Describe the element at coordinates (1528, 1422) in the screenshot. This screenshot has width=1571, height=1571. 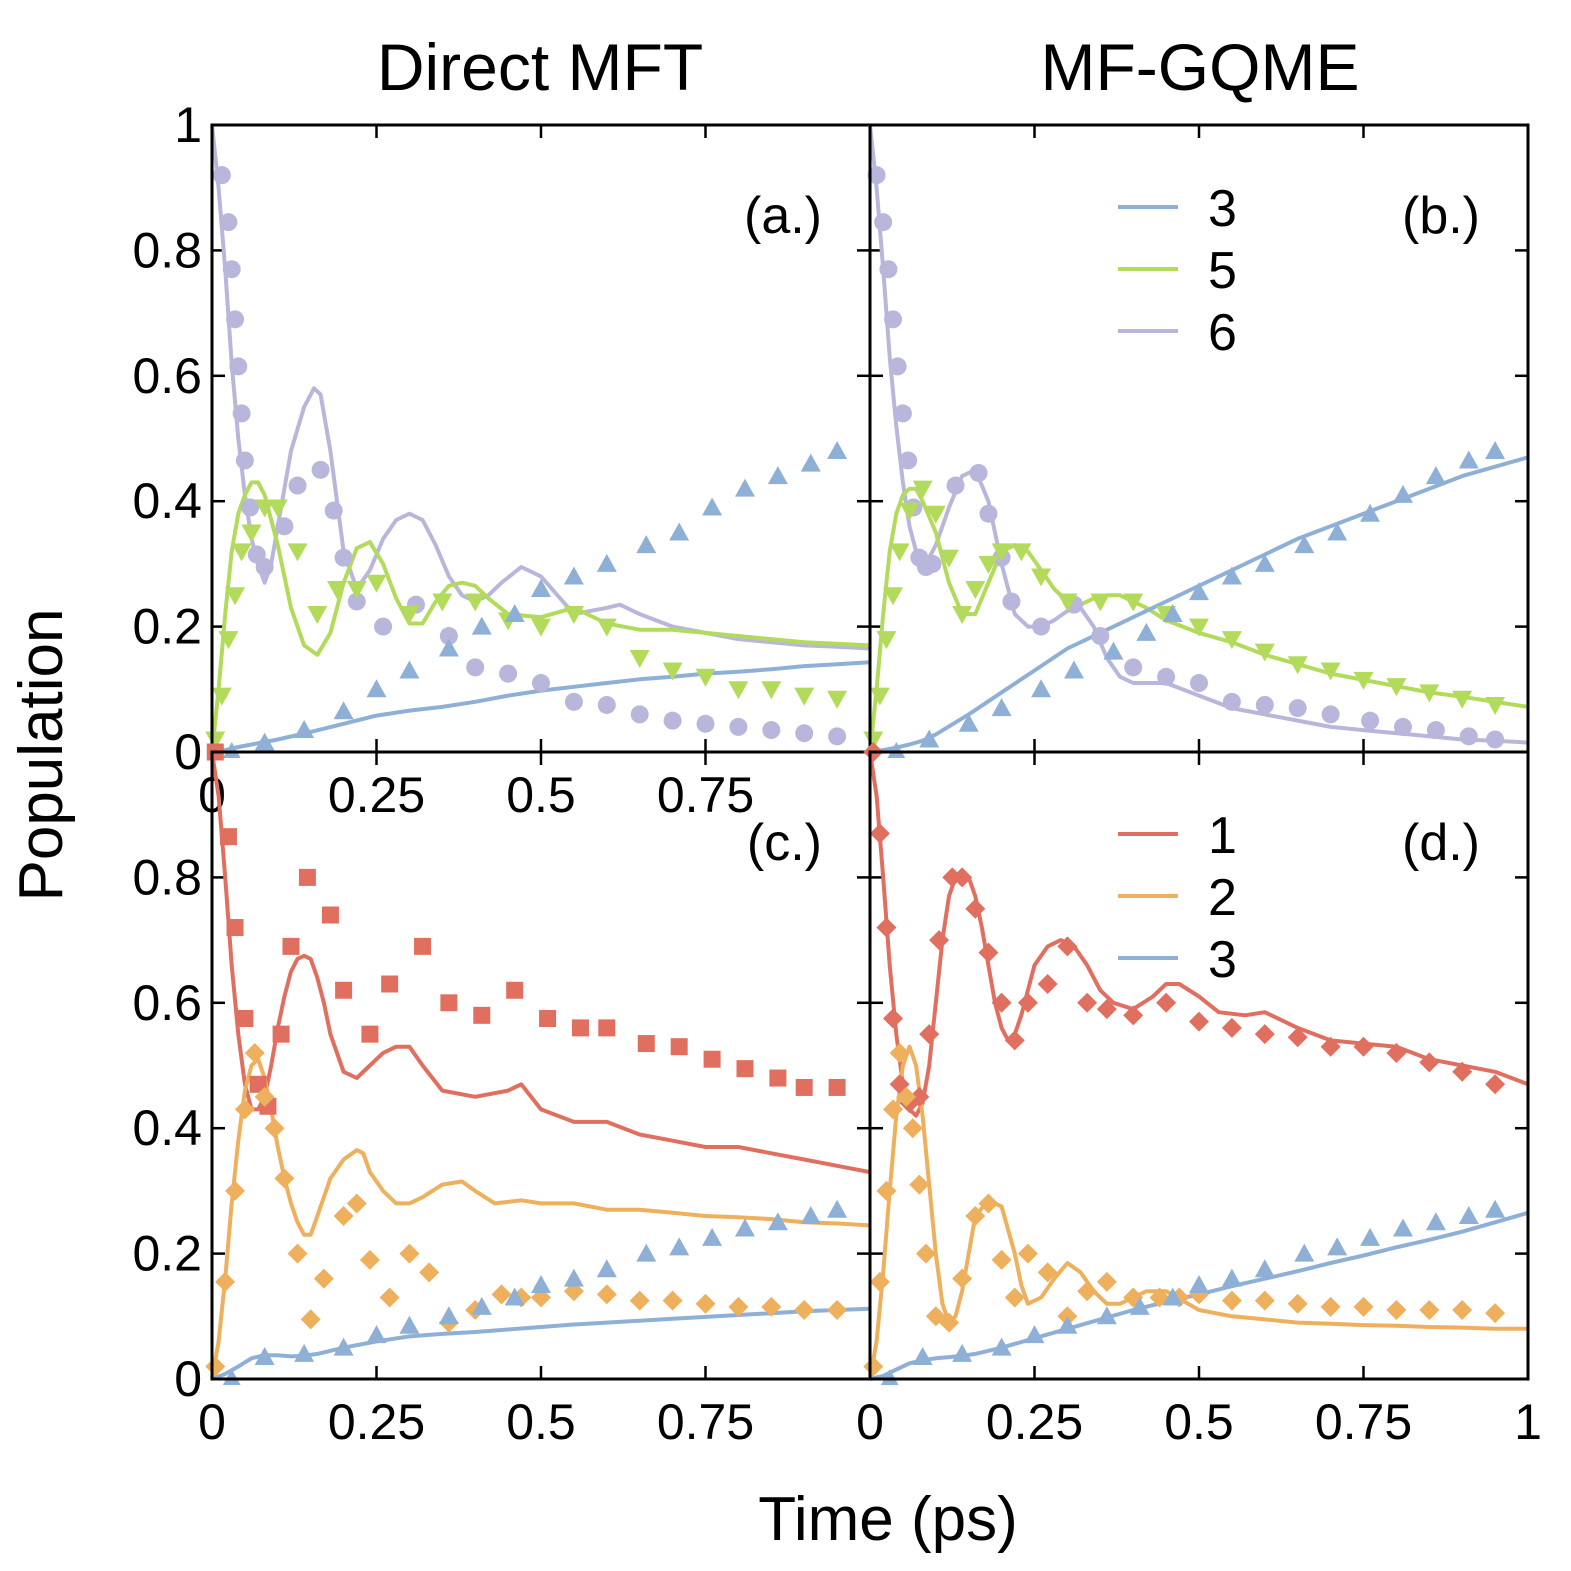
I see `x-tick-label: 1` at that location.